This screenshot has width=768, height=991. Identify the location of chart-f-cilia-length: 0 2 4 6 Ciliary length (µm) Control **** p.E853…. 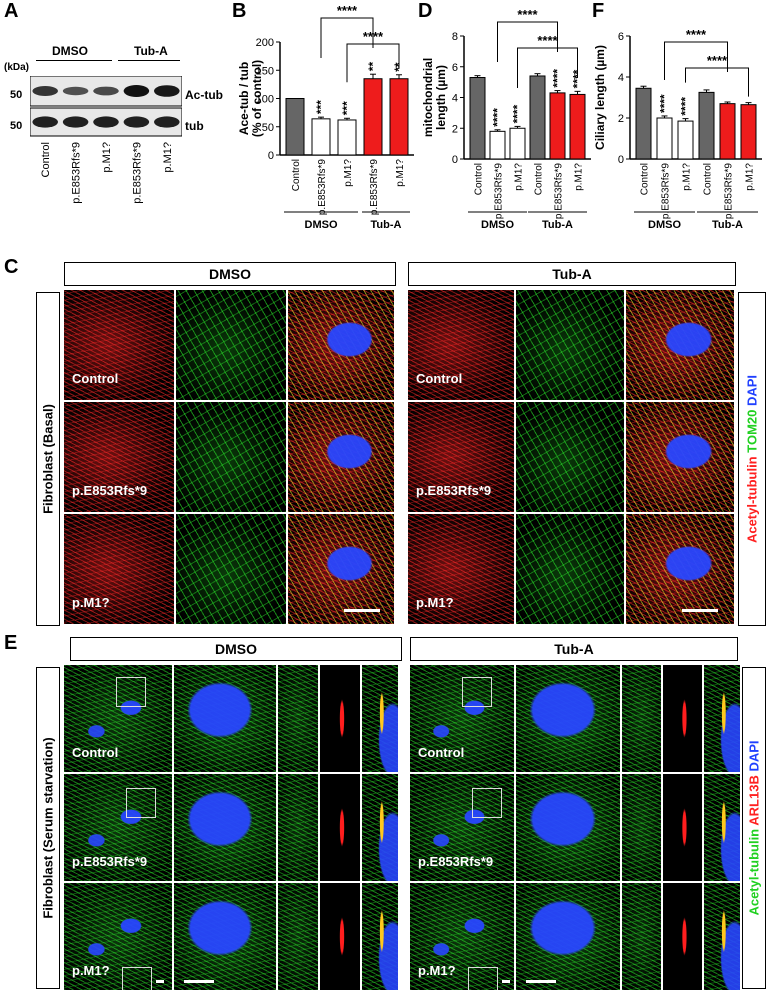
(677, 129).